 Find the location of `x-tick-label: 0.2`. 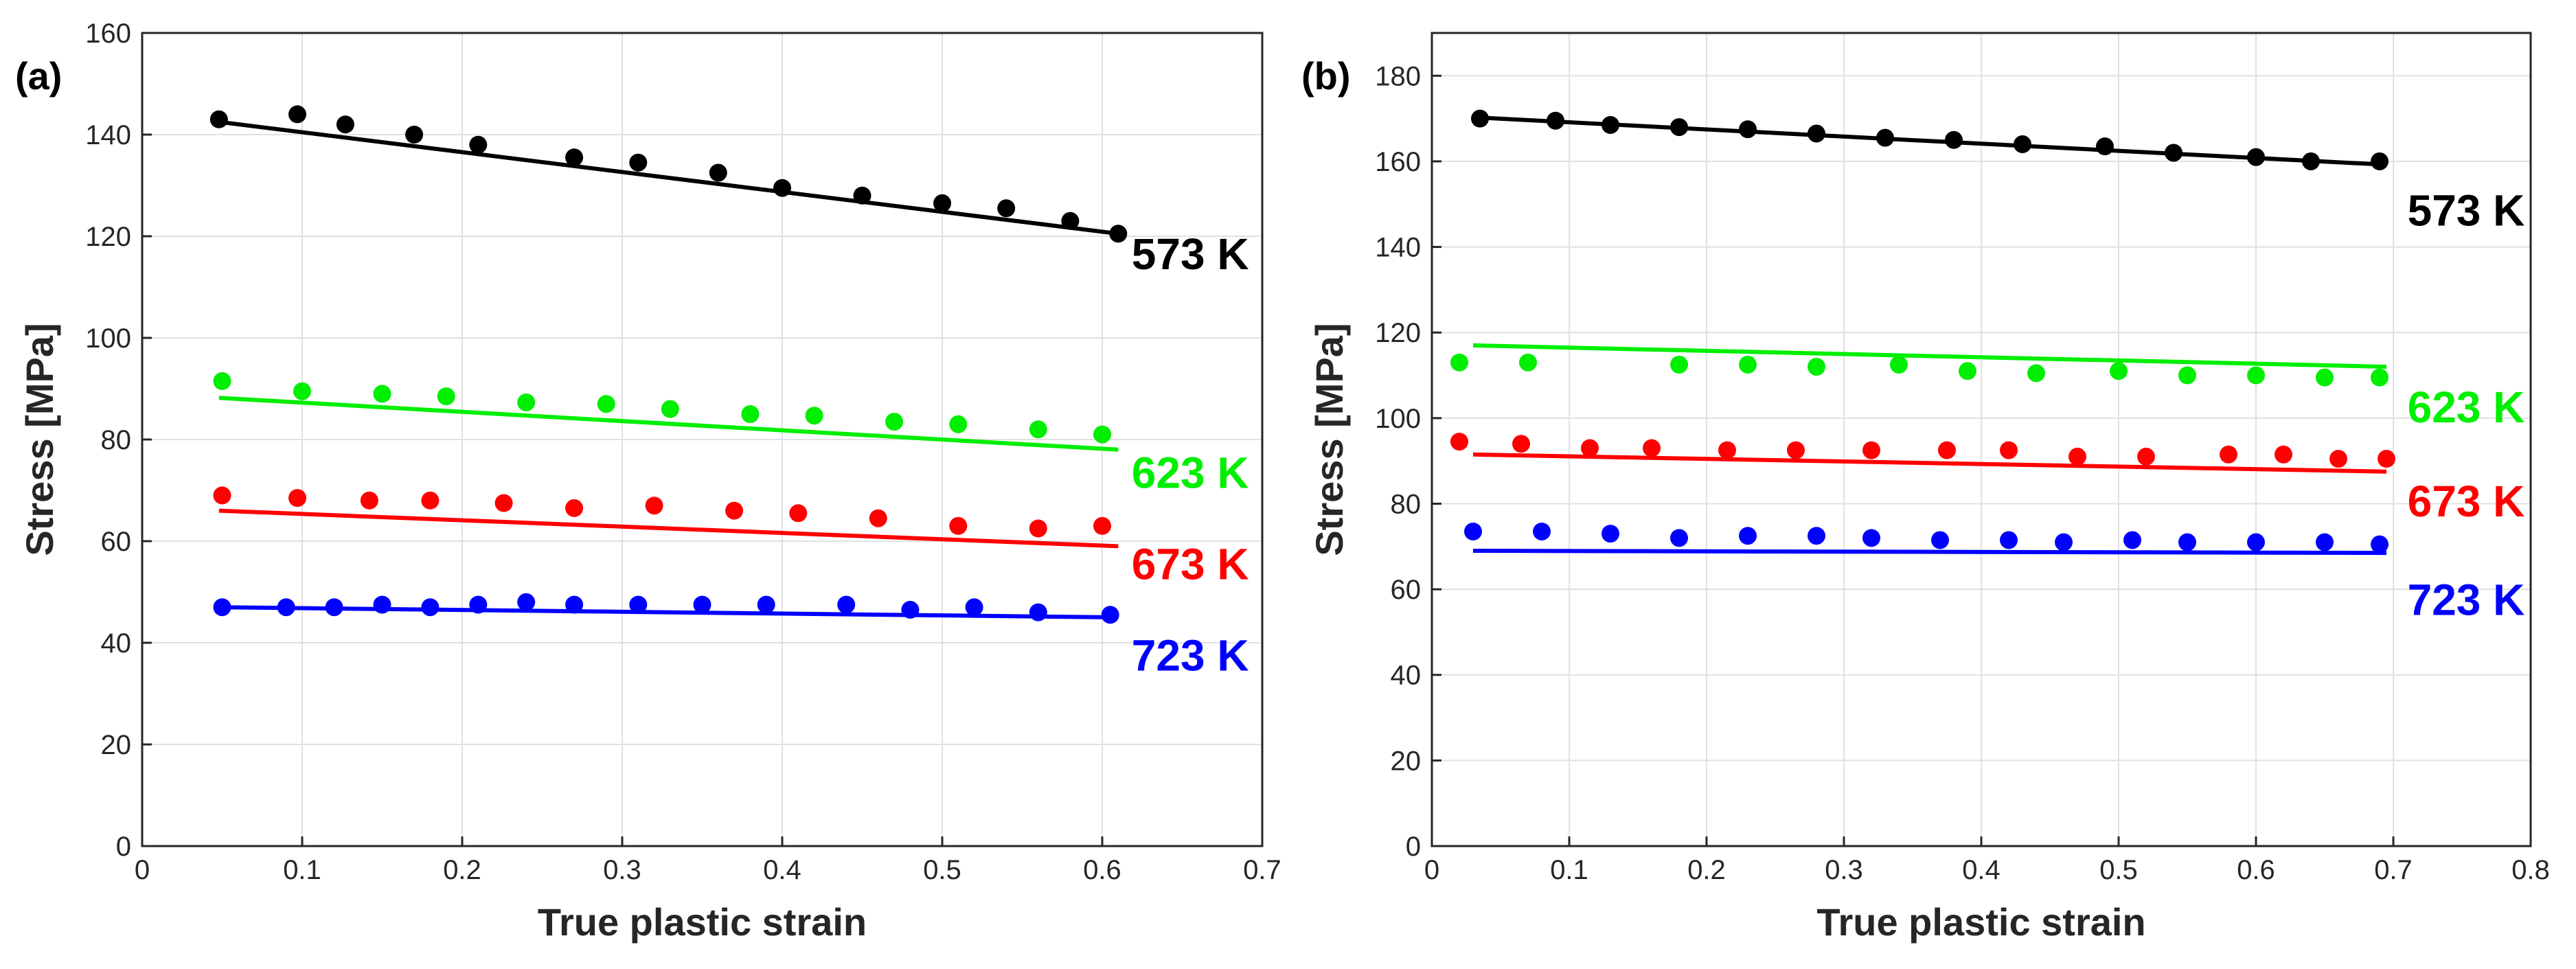

x-tick-label: 0.2 is located at coordinates (1706, 870).